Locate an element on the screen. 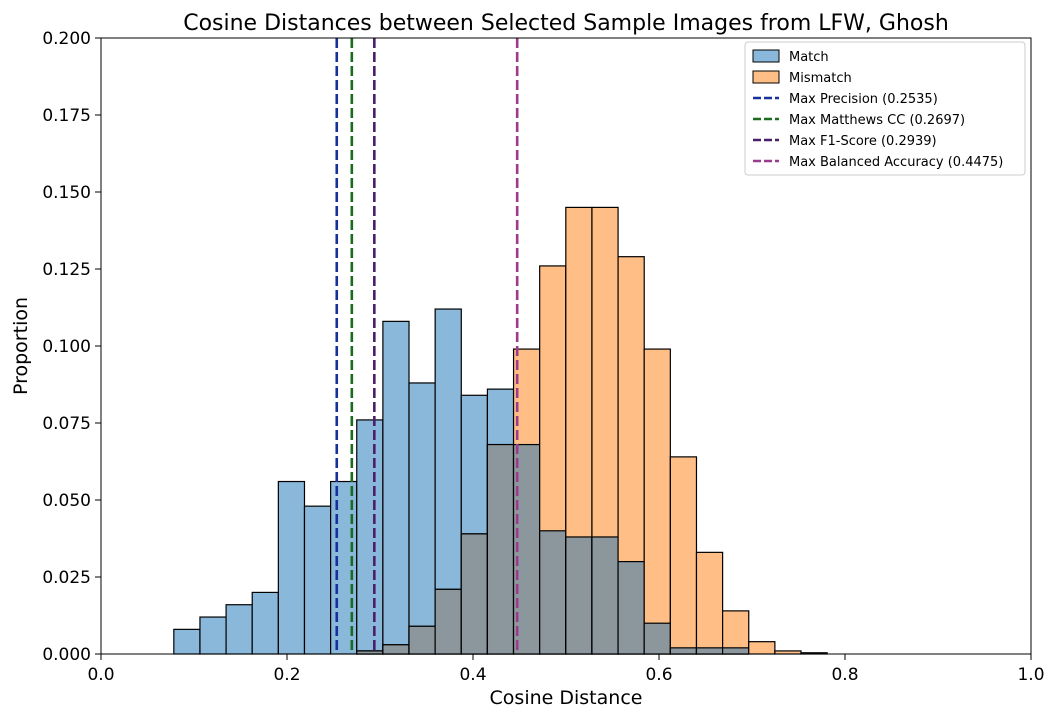 The height and width of the screenshot is (717, 1056). y-tick-label: 0.050 is located at coordinates (66, 501).